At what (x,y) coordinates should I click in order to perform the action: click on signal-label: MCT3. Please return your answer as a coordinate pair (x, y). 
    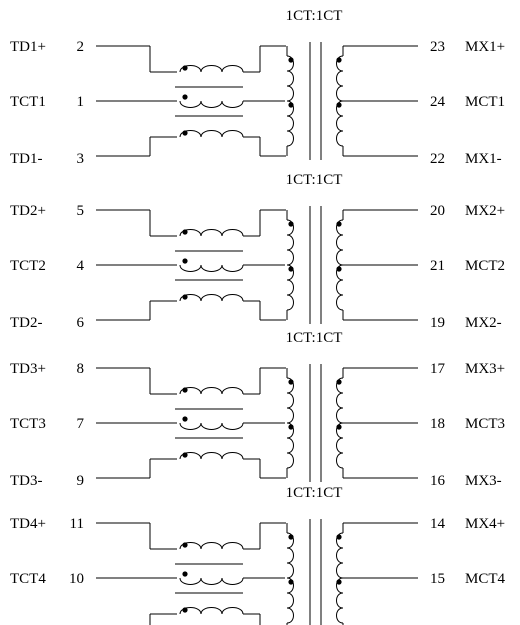
    Looking at the image, I should click on (485, 424).